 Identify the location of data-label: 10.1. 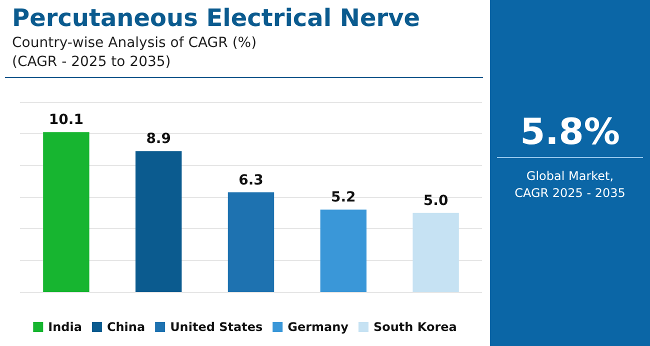
(66, 120).